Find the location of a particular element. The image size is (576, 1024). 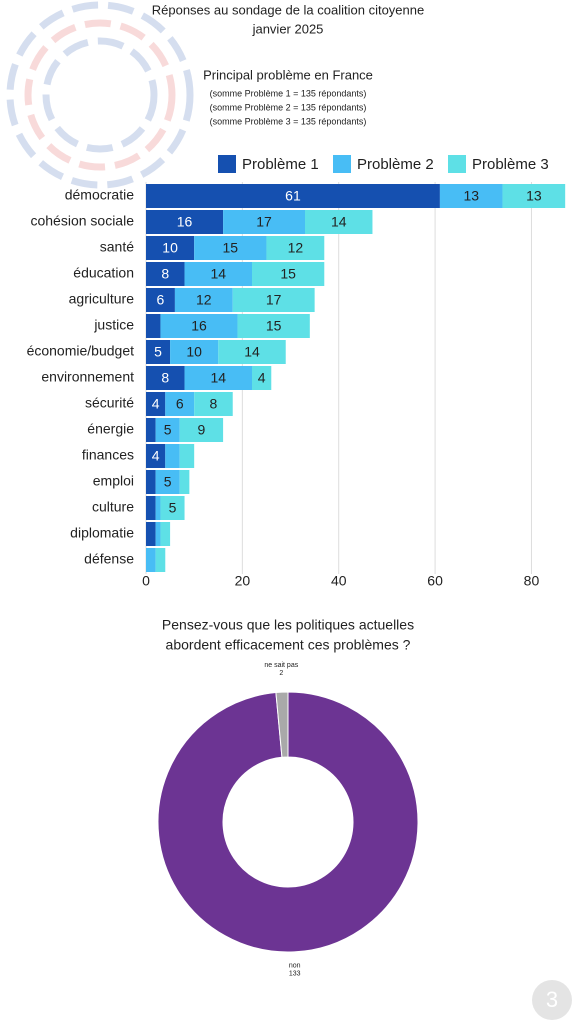

value-label: 6 is located at coordinates (161, 300).